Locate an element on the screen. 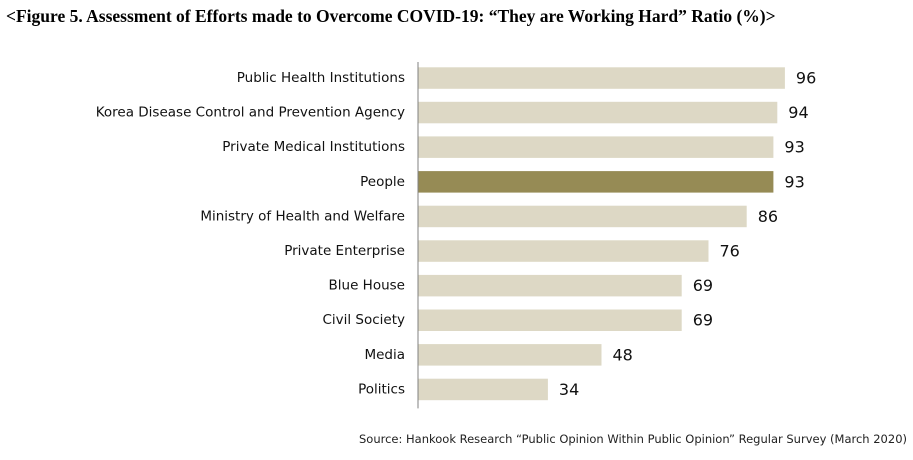 The image size is (913, 460). value-label: 48 is located at coordinates (623, 354).